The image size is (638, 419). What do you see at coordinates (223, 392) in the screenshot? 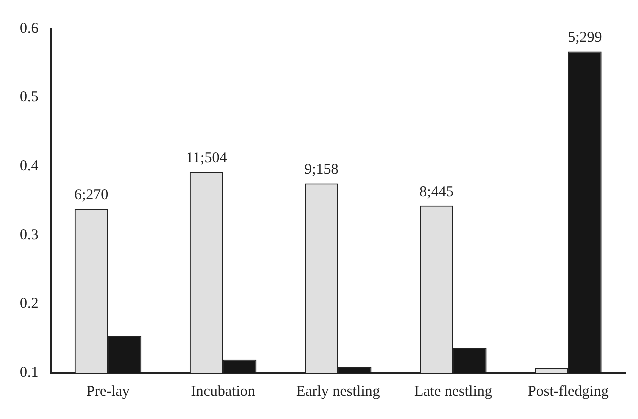
I see `x-tick-label: Incubation` at bounding box center [223, 392].